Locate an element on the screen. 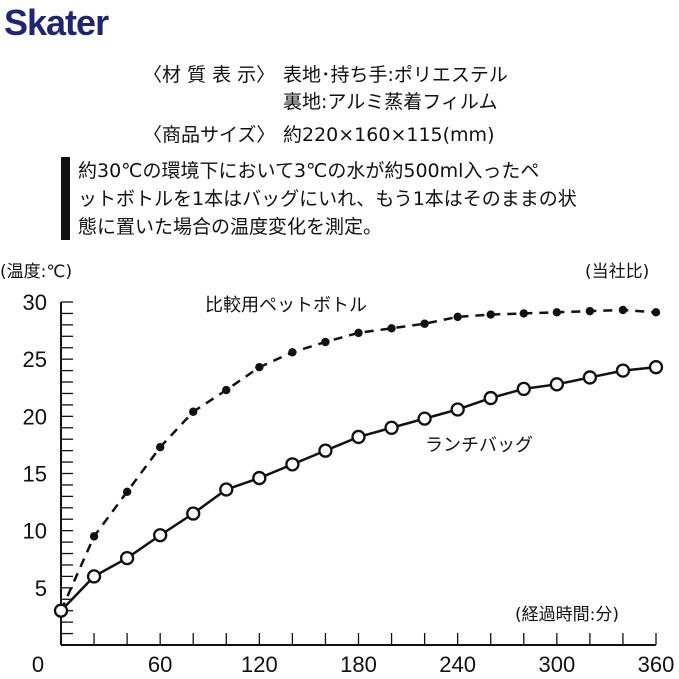 Image resolution: width=679 pixels, height=679 pixels. x-tick-label: 360 is located at coordinates (656, 664).